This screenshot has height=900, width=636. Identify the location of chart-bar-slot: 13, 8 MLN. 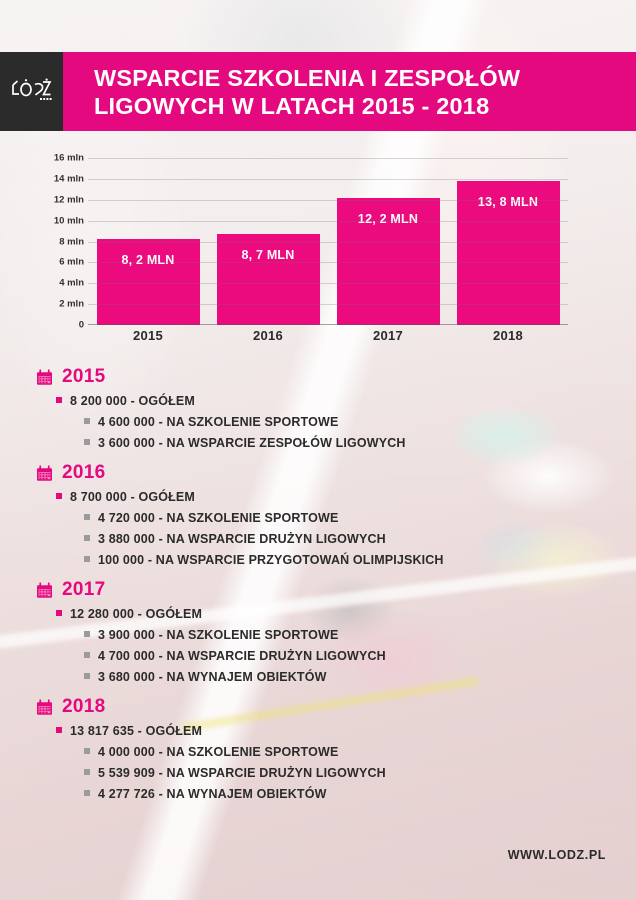
(508, 241).